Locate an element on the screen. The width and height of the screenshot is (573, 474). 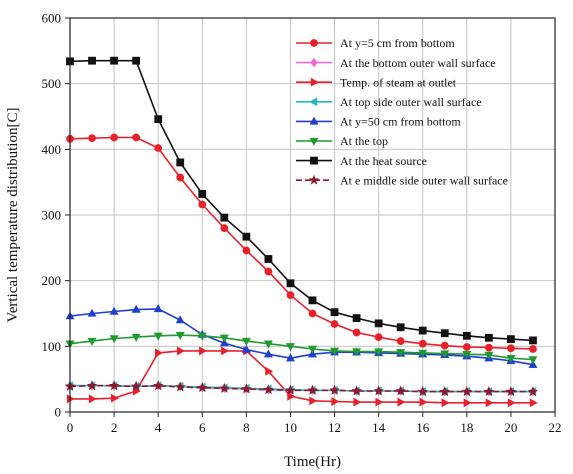
legend-label: At e middle side outer wall surface is located at coordinates (424, 180).